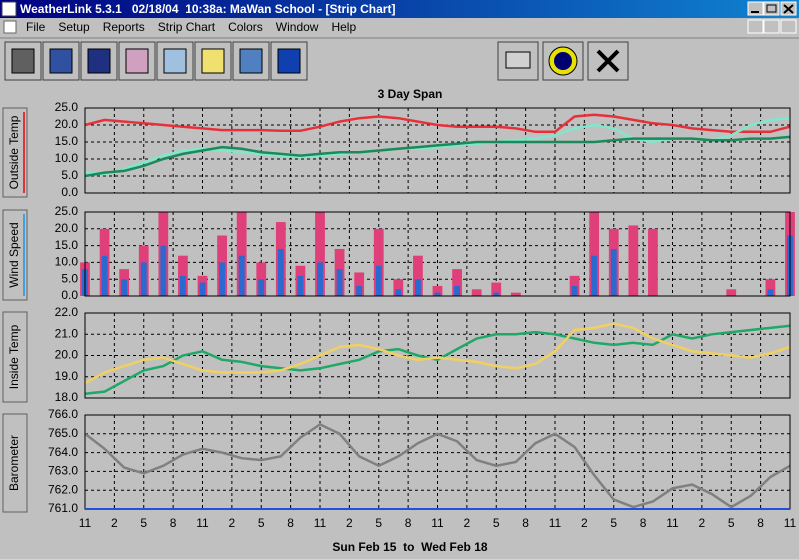 Image resolution: width=799 pixels, height=559 pixels. Describe the element at coordinates (399, 9) in the screenshot. I see `title-bar` at that location.